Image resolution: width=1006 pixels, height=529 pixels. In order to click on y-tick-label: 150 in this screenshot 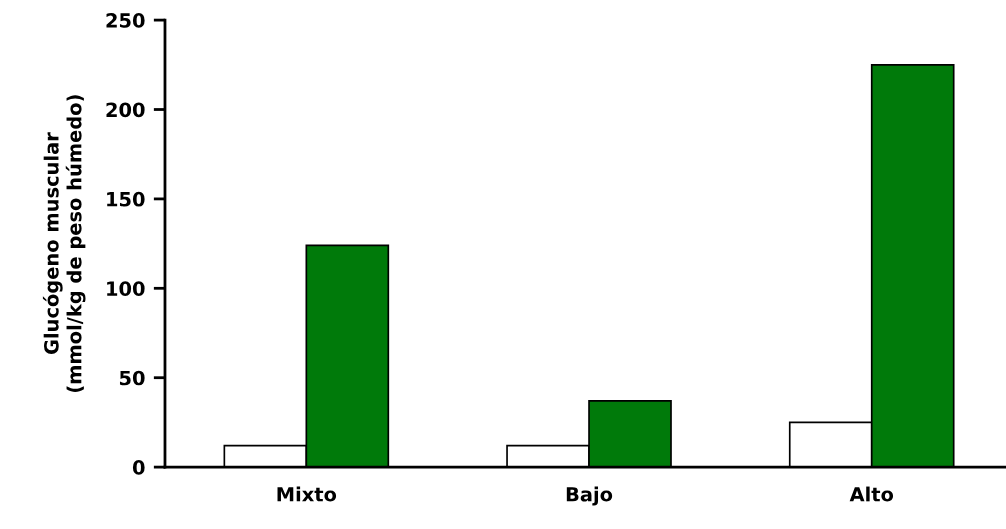, I will do `click(126, 199)`.